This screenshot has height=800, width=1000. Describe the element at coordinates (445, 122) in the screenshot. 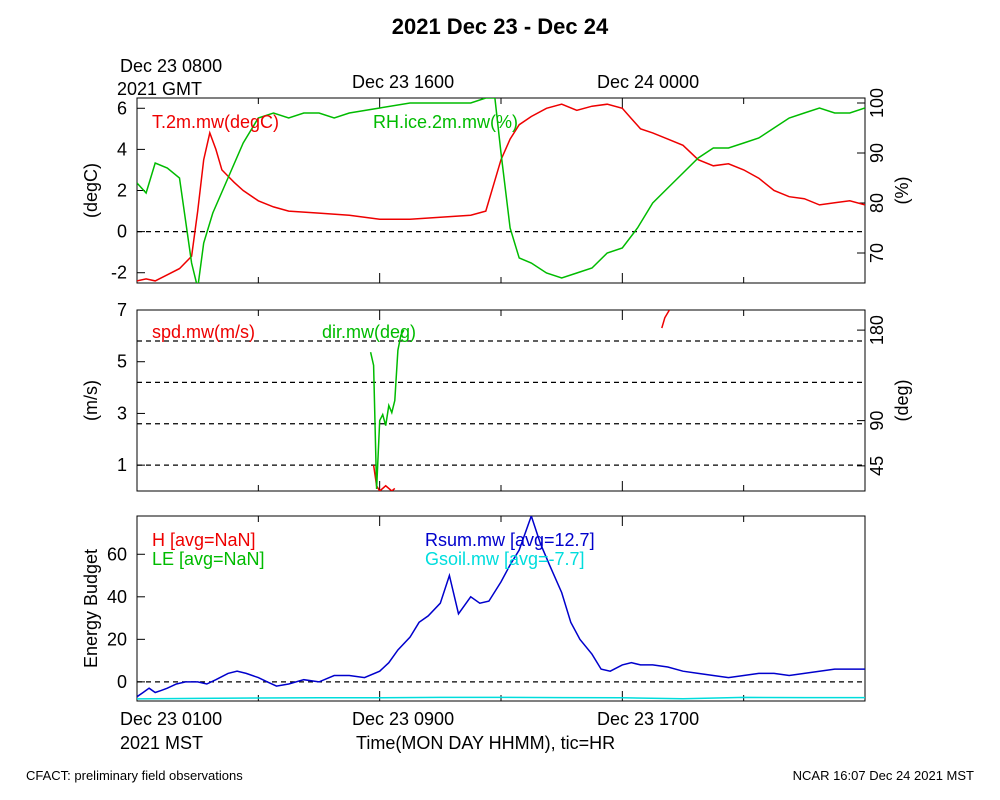

I see `legend-label-rh-ice: RH.ice.2m.mw(%)` at that location.